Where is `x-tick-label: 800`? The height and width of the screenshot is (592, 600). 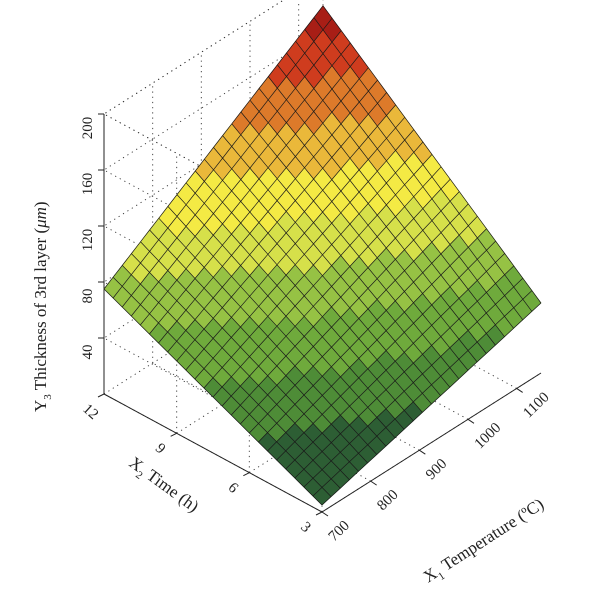 x-tick-label: 800 is located at coordinates (387, 500).